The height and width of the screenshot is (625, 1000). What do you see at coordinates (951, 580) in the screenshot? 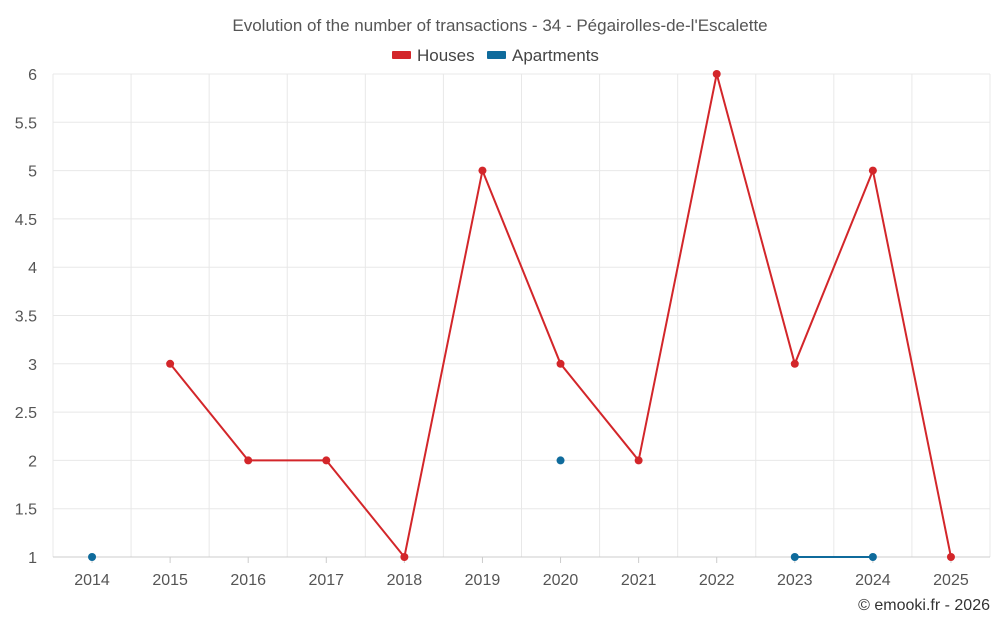
I see `x-tick-label: 2025` at bounding box center [951, 580].